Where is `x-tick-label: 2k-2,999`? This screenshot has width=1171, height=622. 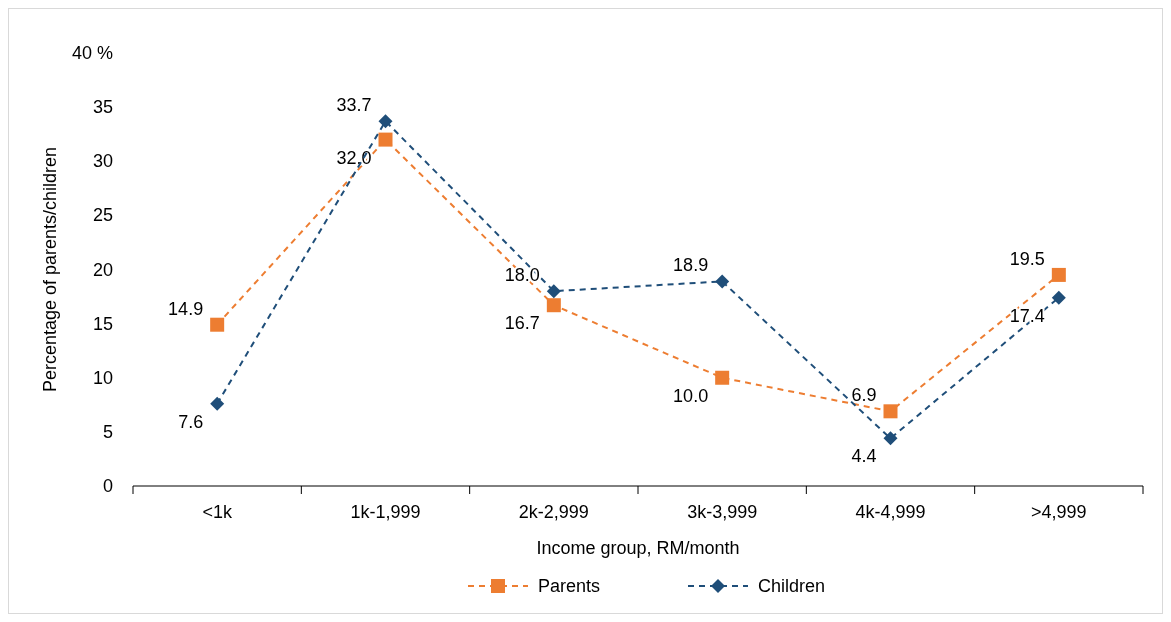 x-tick-label: 2k-2,999 is located at coordinates (553, 512).